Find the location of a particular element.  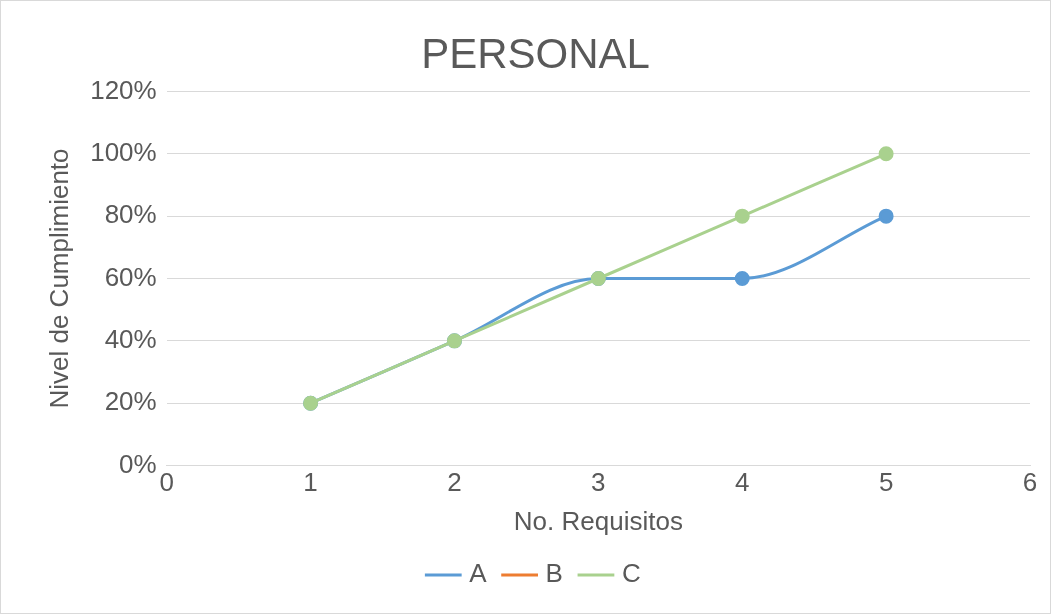

y-tick-label: 100% is located at coordinates (123, 151).